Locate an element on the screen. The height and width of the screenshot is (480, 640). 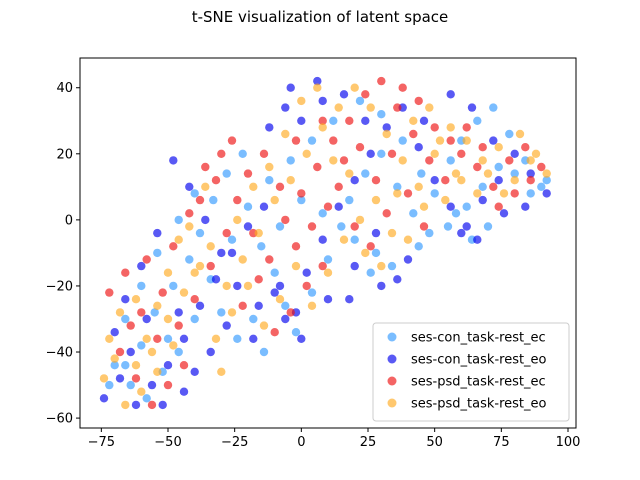
y-tick-label: −60 is located at coordinates (59, 419).